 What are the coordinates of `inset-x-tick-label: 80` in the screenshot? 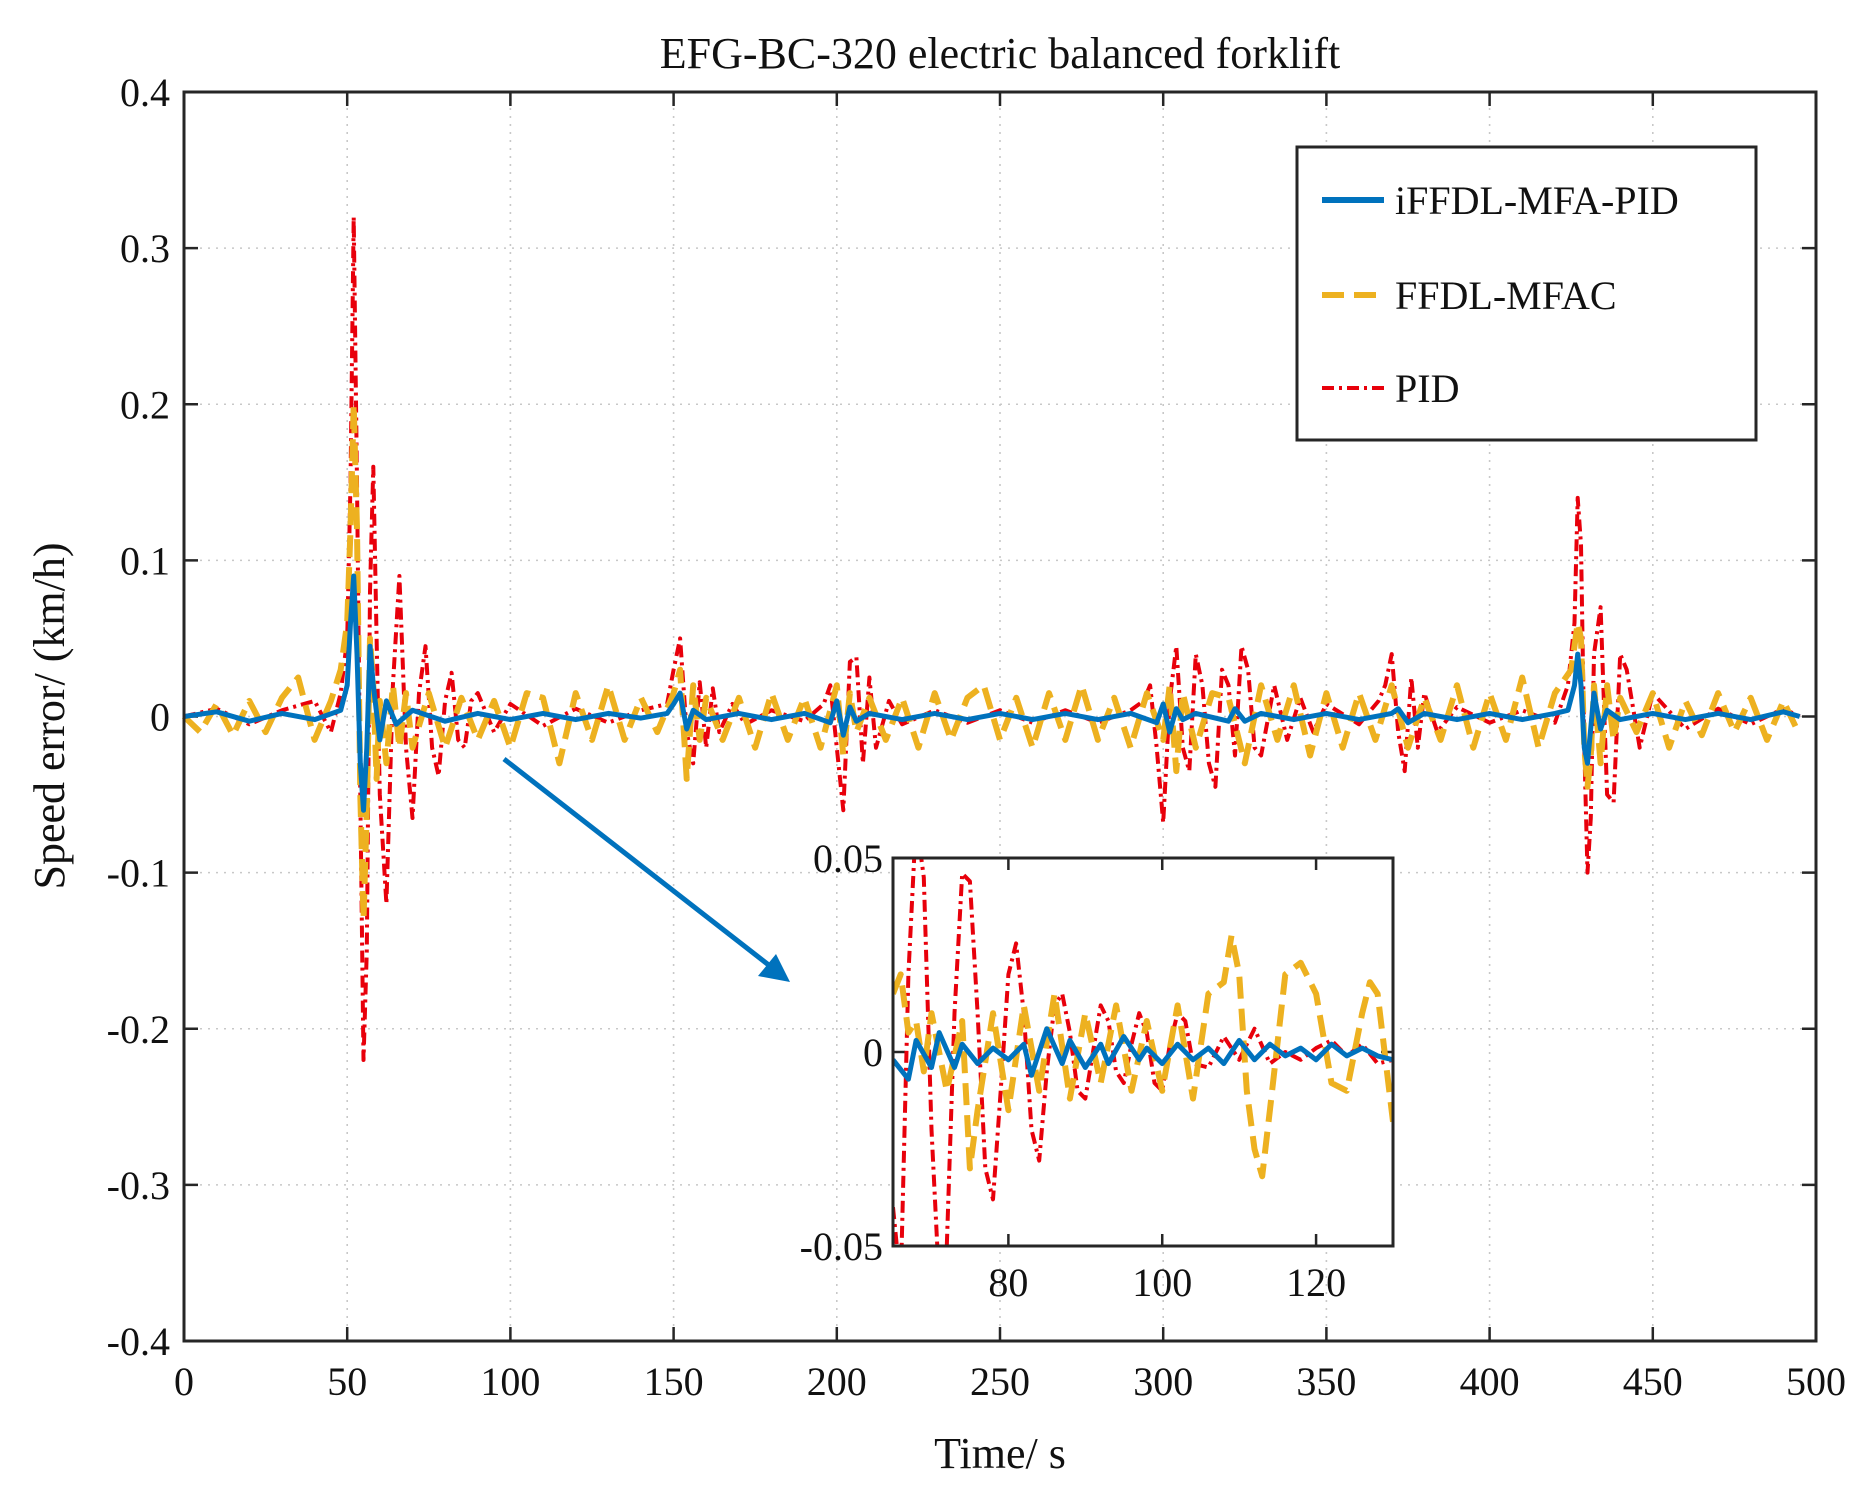 It's located at (1008, 1282).